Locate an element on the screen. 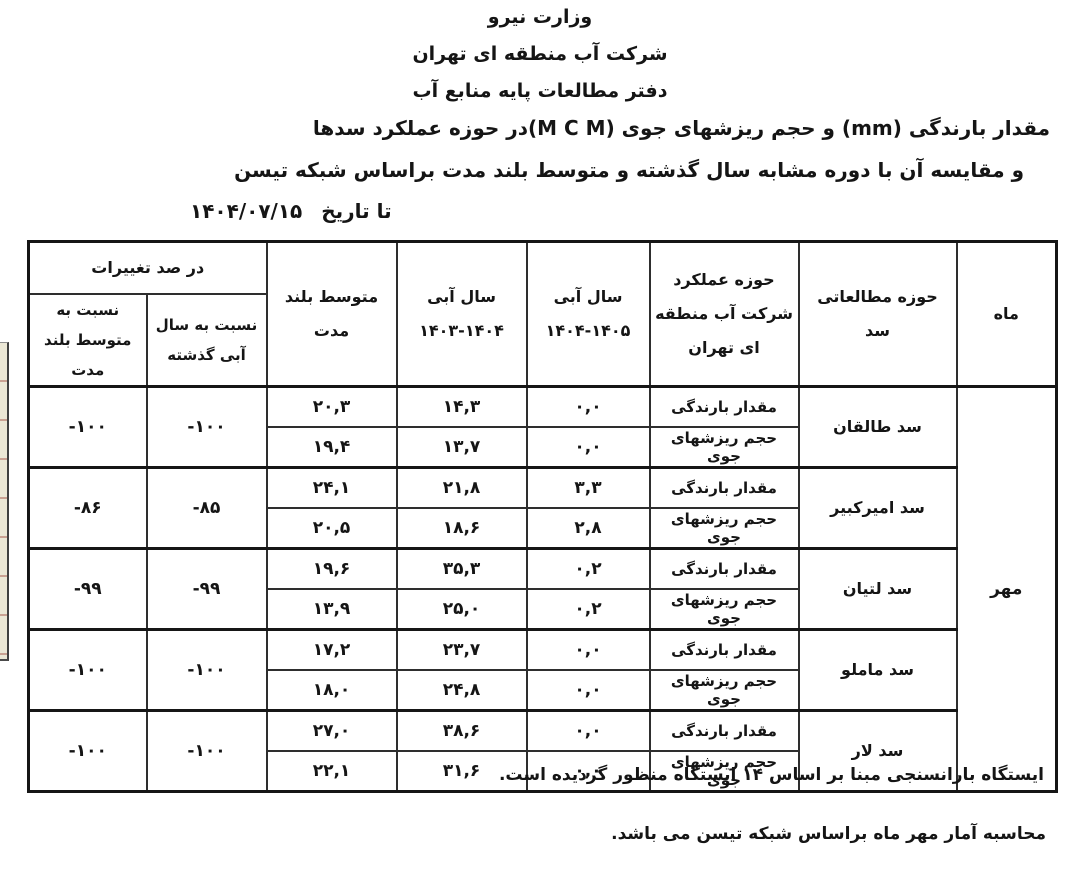 This screenshot has width=1080, height=876. value-cell: ۲۵,۰ is located at coordinates (461, 608).